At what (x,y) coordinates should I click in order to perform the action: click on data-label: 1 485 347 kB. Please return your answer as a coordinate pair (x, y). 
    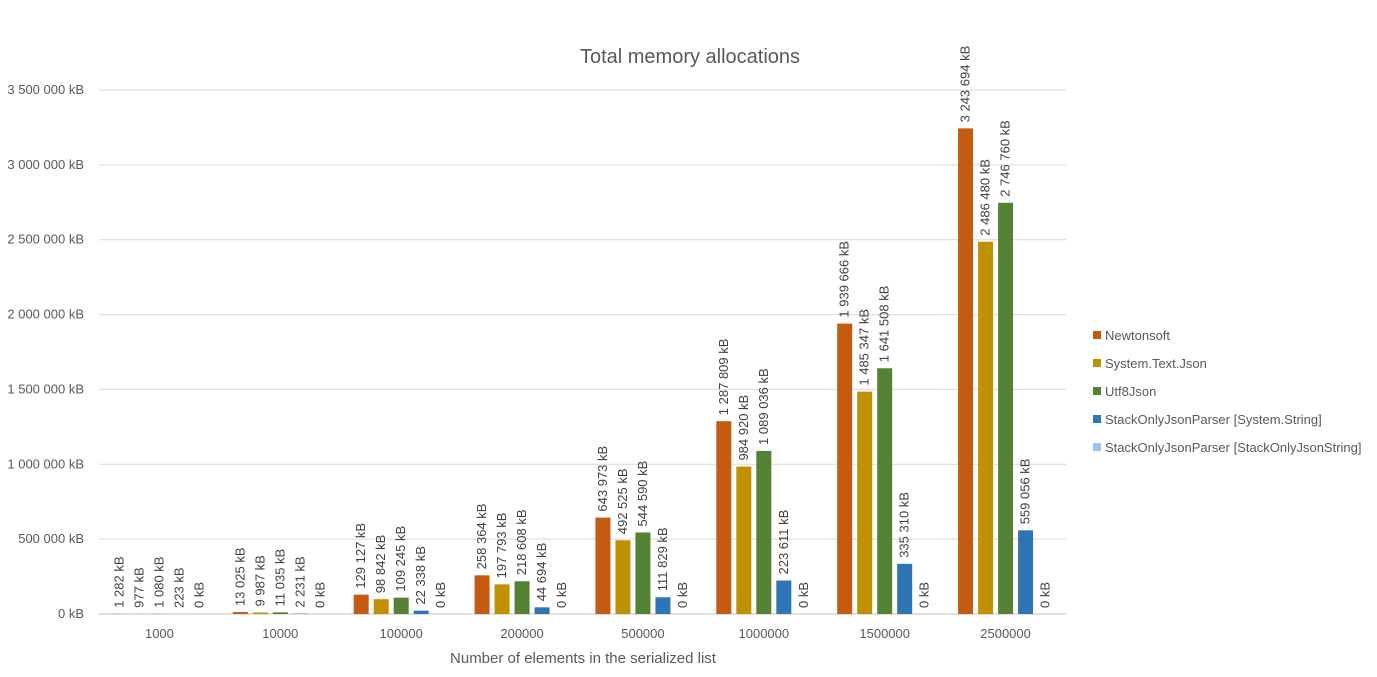
    Looking at the image, I should click on (864, 347).